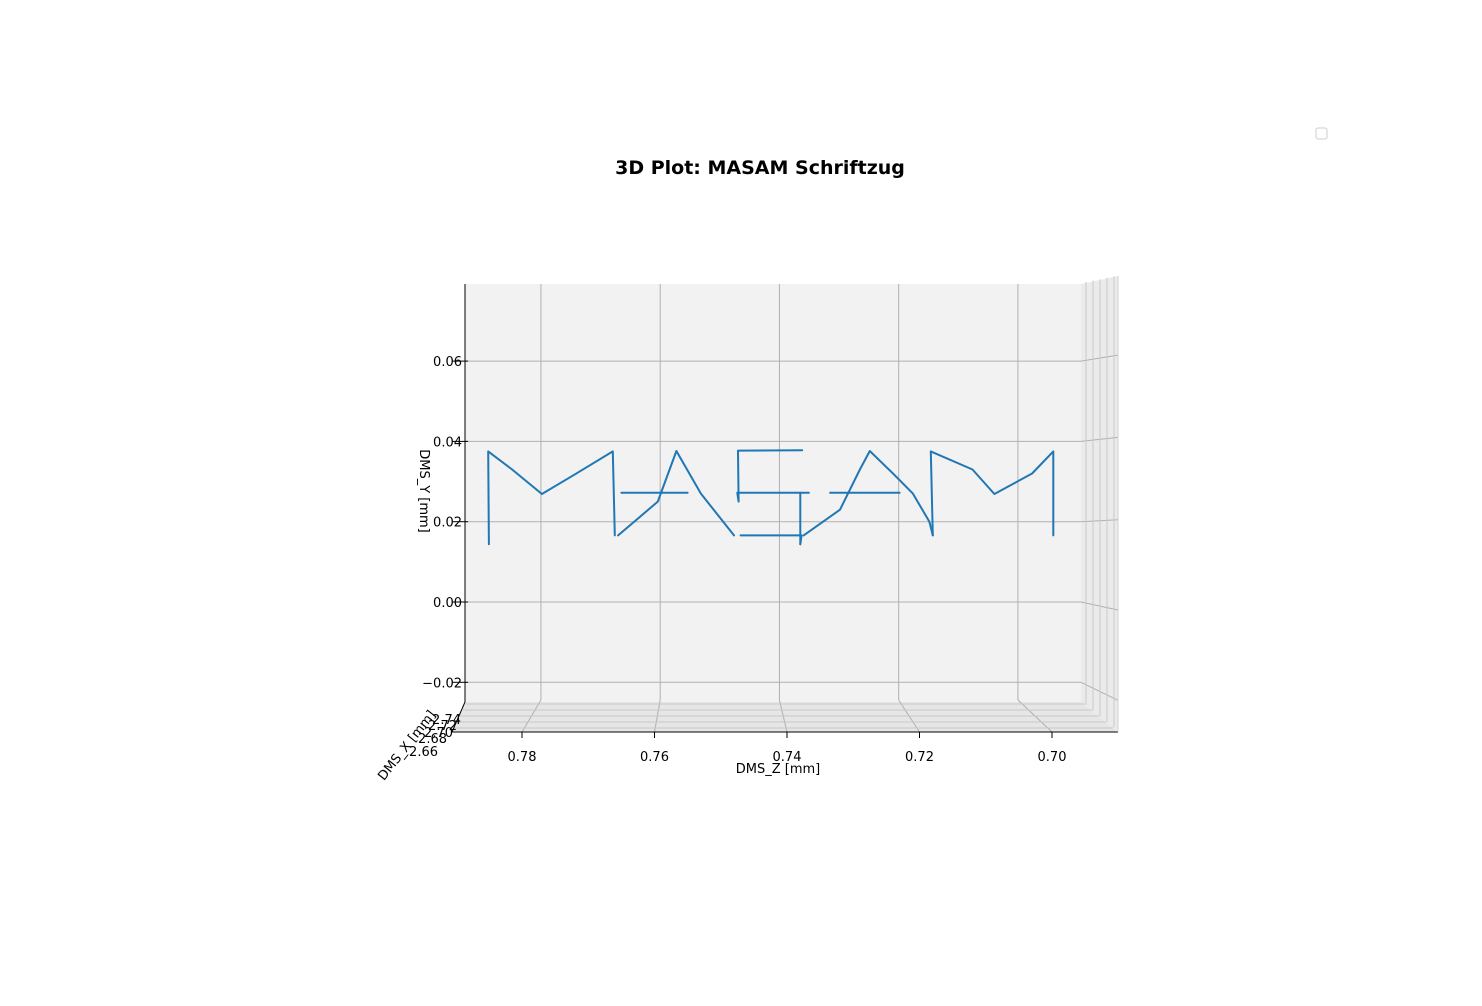  Describe the element at coordinates (442, 683) in the screenshot. I see `y-tick-label: −0.02` at that location.